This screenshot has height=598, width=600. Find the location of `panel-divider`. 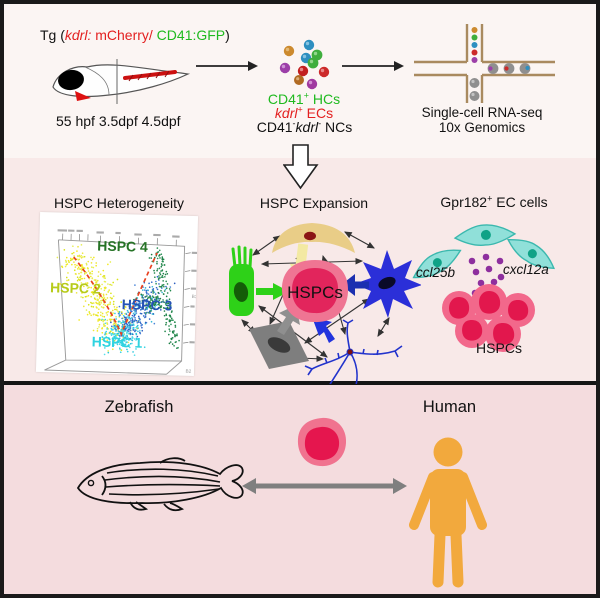

panel-divider is located at coordinates (300, 383).